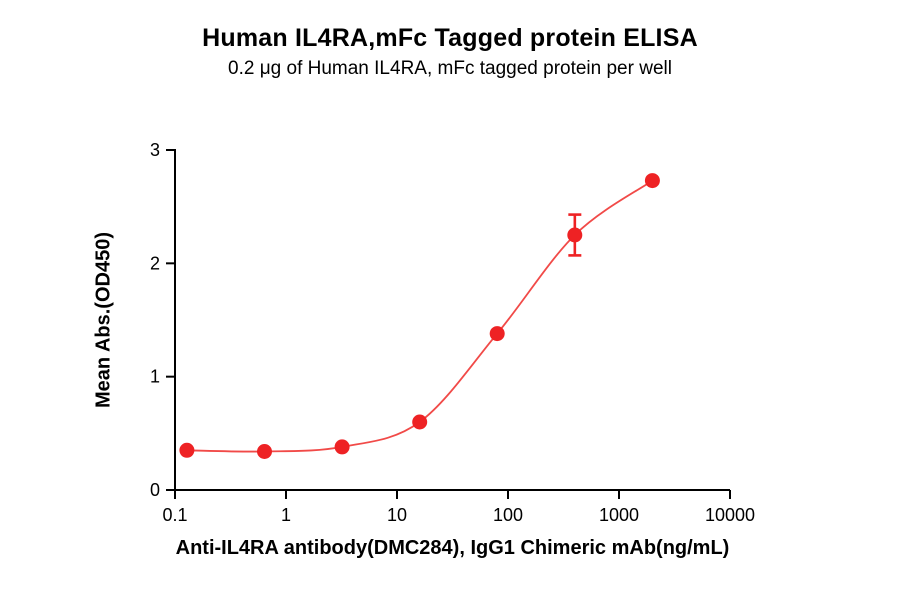  What do you see at coordinates (730, 515) in the screenshot?
I see `x-tick-label: 10000` at bounding box center [730, 515].